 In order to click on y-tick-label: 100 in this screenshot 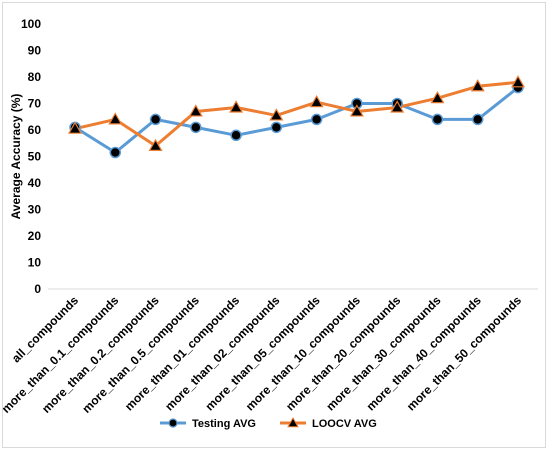, I will do `click(31, 24)`.